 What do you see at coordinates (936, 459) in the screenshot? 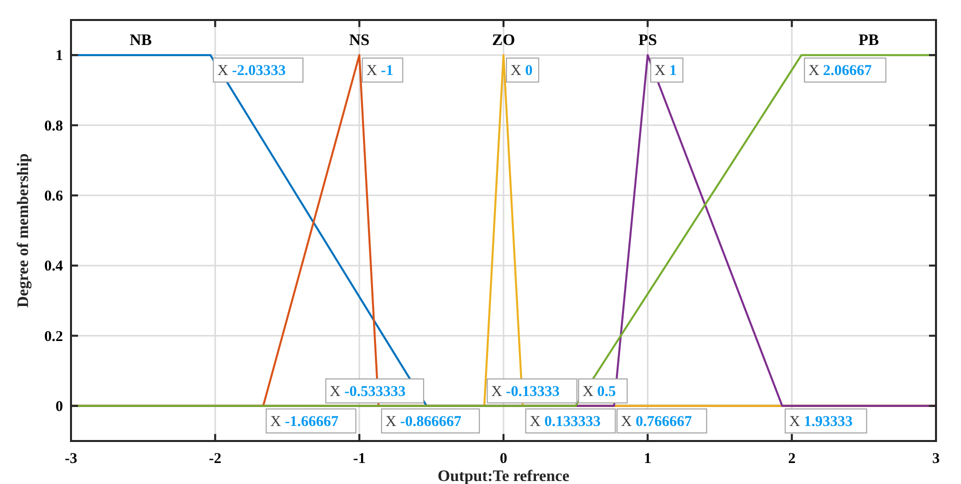
I see `x-tick-label: 3` at bounding box center [936, 459].